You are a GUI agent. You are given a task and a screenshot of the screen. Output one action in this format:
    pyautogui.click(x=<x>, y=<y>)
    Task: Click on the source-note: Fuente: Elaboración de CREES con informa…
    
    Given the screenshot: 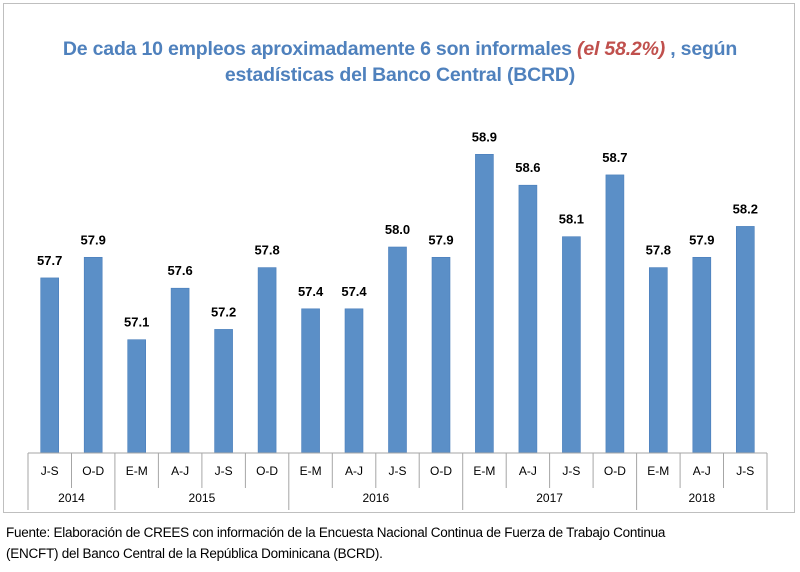 What is the action you would take?
    pyautogui.click(x=403, y=543)
    